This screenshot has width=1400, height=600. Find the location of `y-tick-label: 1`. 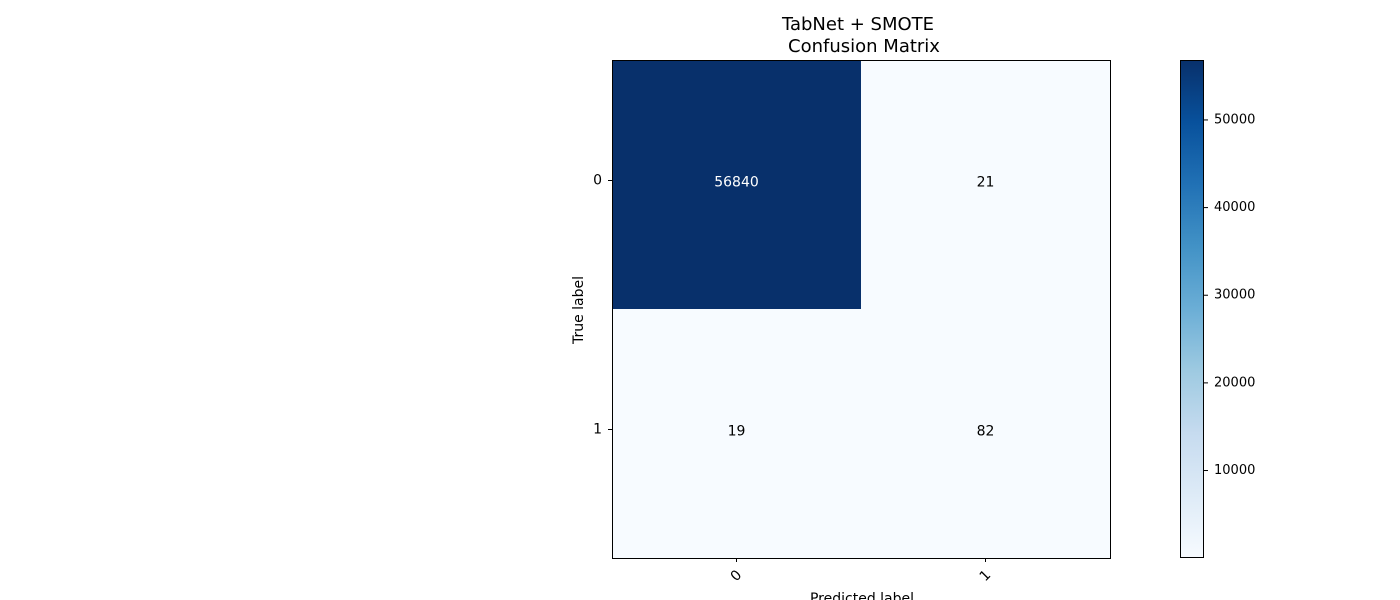

y-tick-label: 1 is located at coordinates (597, 430).